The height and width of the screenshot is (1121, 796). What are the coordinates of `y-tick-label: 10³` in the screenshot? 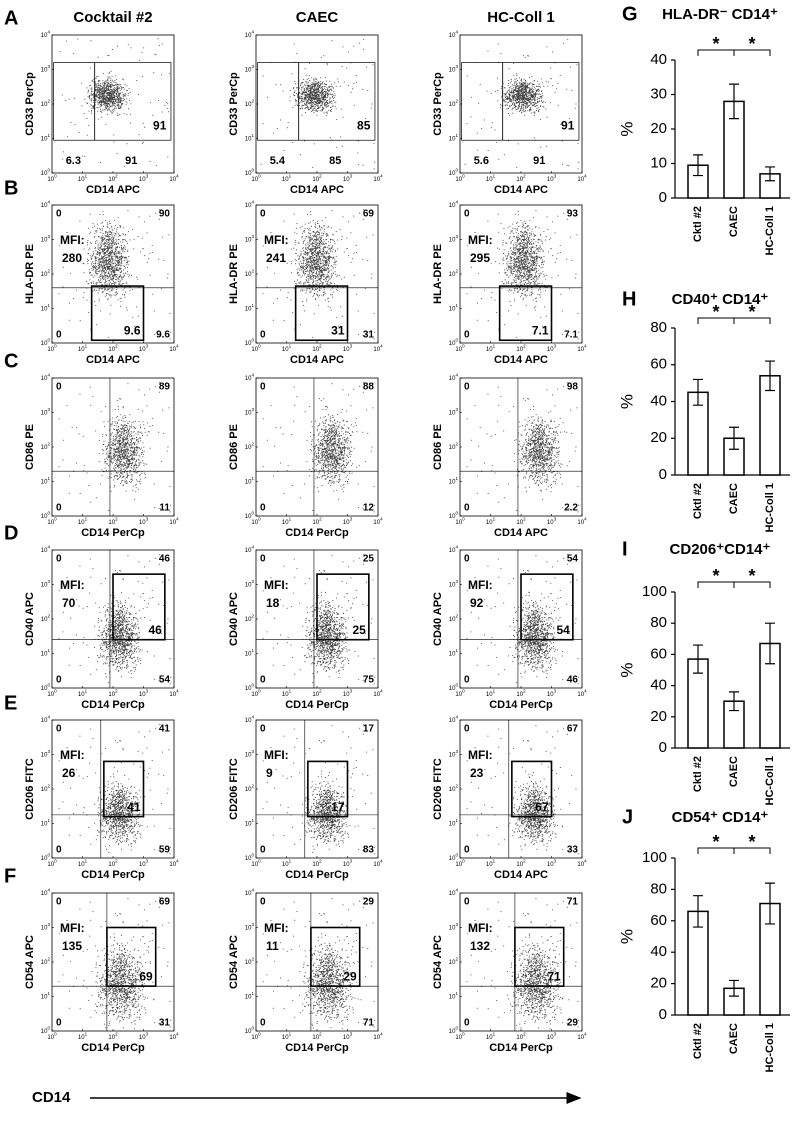 It's located at (250, 238).